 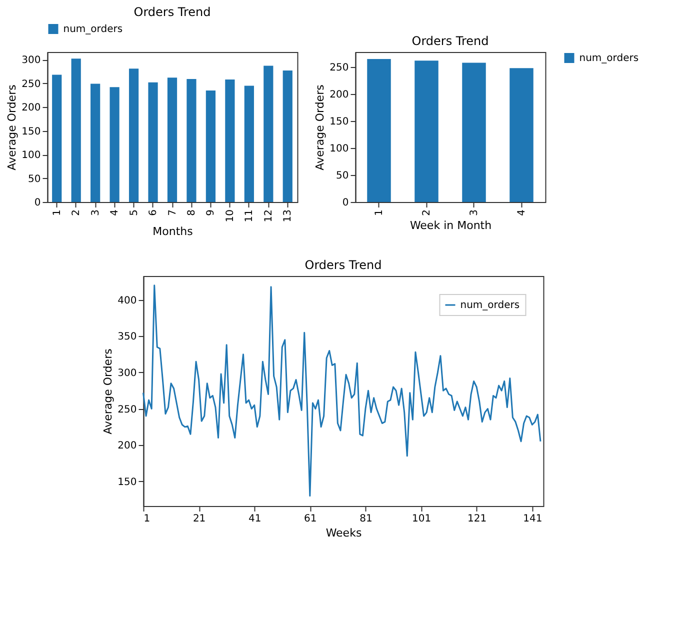 I want to click on x-axis-title: Months, so click(x=173, y=231).